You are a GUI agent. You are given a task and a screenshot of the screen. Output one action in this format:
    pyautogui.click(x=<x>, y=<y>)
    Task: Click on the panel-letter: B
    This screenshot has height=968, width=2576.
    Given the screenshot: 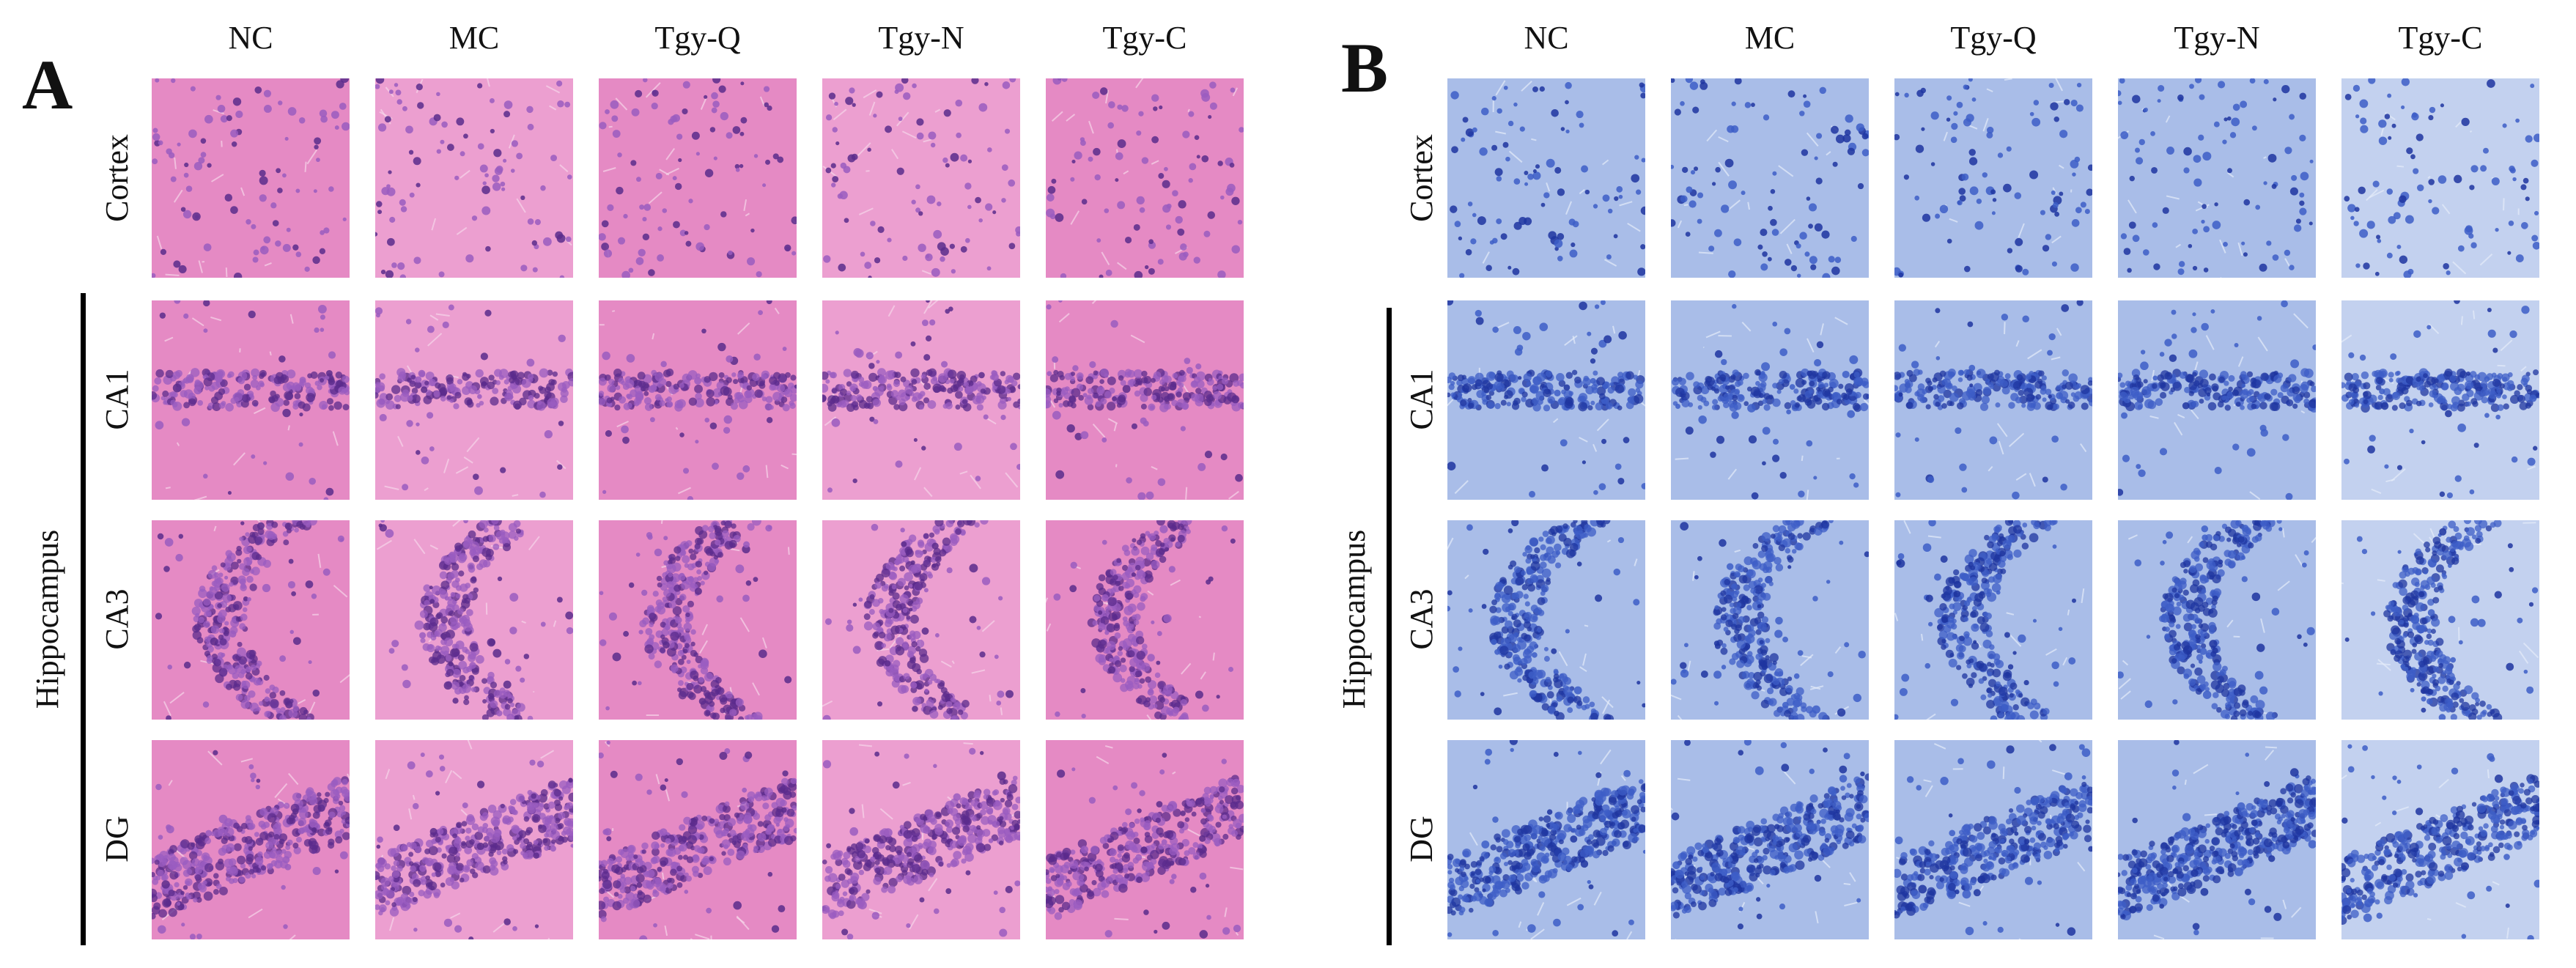 What is the action you would take?
    pyautogui.click(x=1365, y=68)
    